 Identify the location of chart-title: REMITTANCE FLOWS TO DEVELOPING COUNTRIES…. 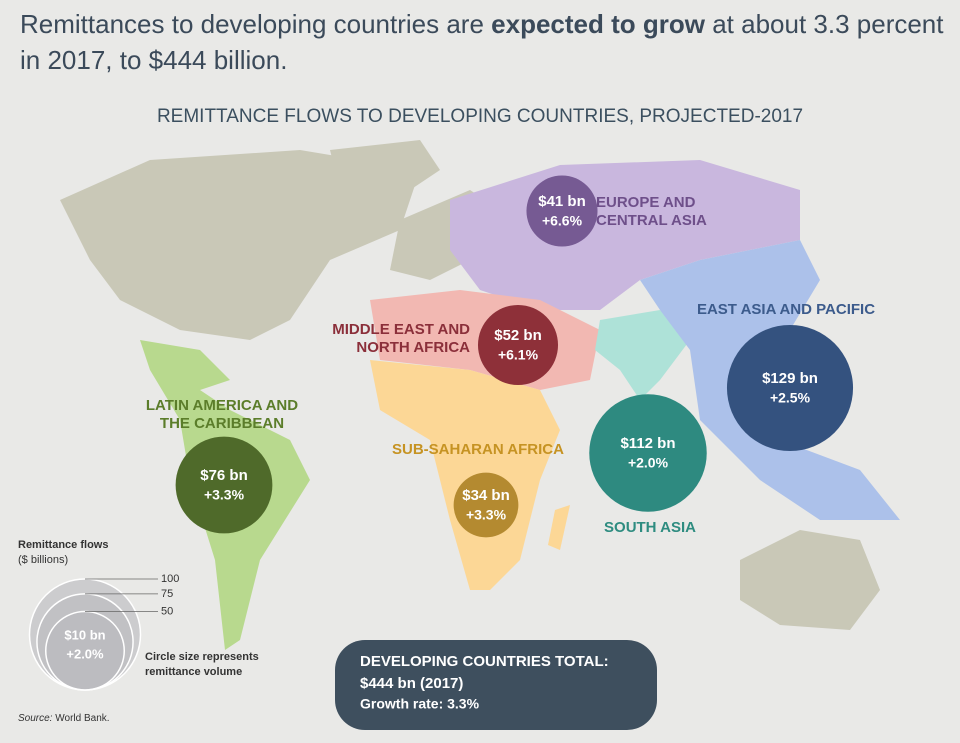
(480, 116).